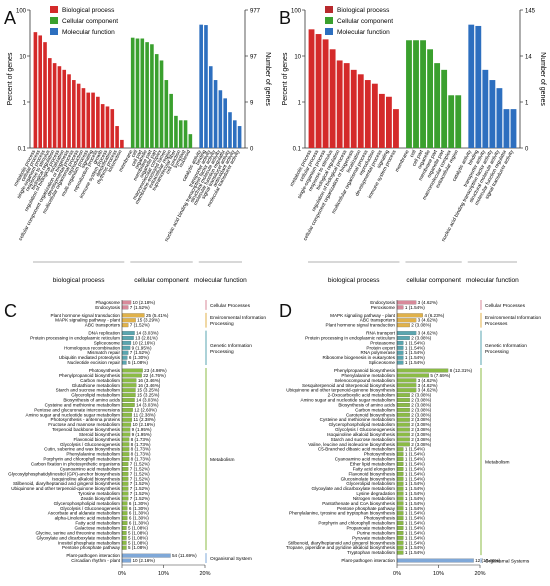 This screenshot has width=550, height=586. Describe the element at coordinates (161, 280) in the screenshot. I see `group-label: cellular component` at that location.